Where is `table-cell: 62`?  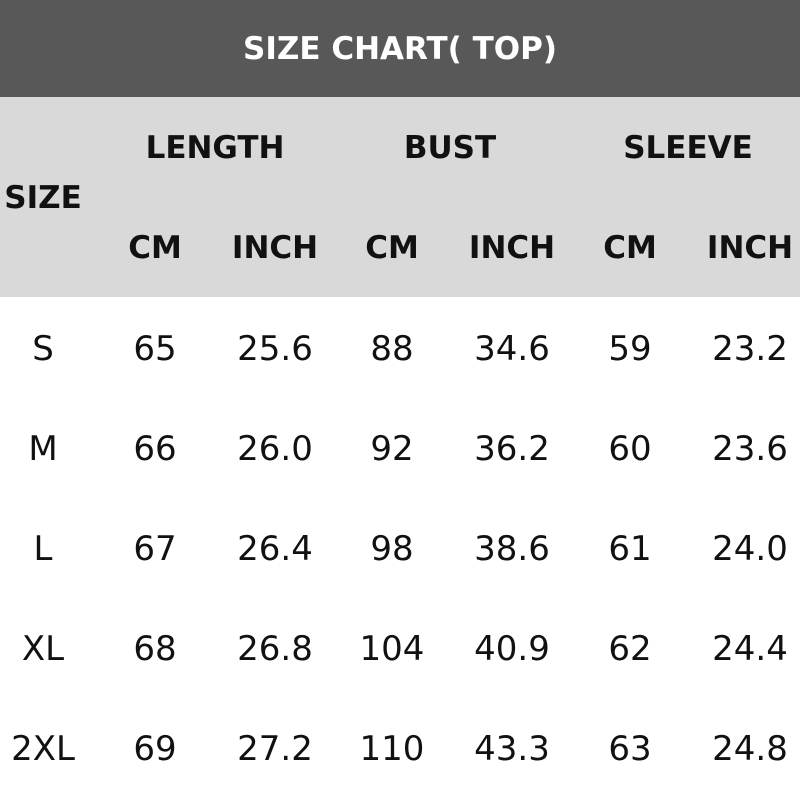
table-cell: 62 is located at coordinates (630, 649).